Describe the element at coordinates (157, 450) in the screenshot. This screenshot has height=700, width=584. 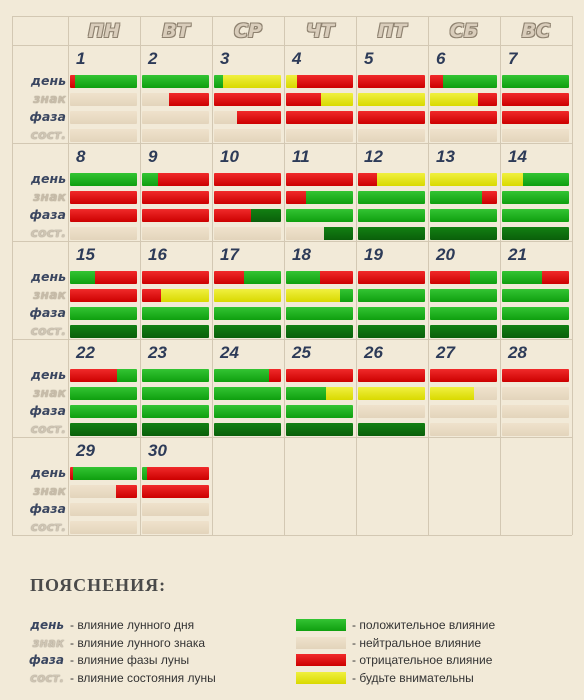
I see `day-number: 30` at that location.